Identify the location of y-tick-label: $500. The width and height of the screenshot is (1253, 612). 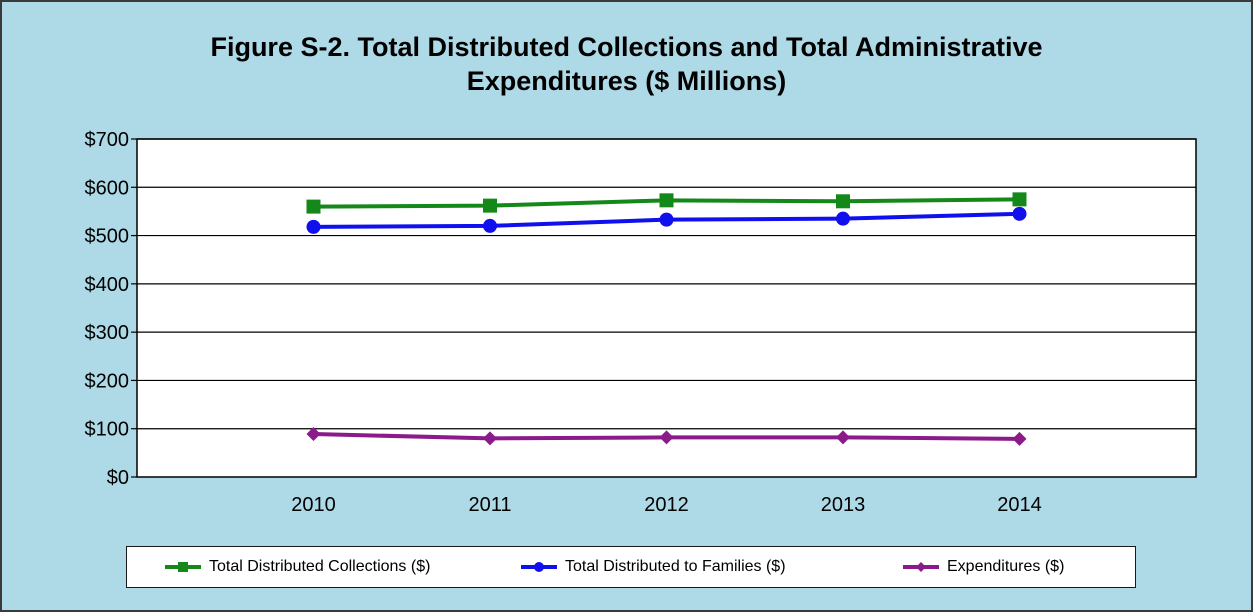
(107, 237).